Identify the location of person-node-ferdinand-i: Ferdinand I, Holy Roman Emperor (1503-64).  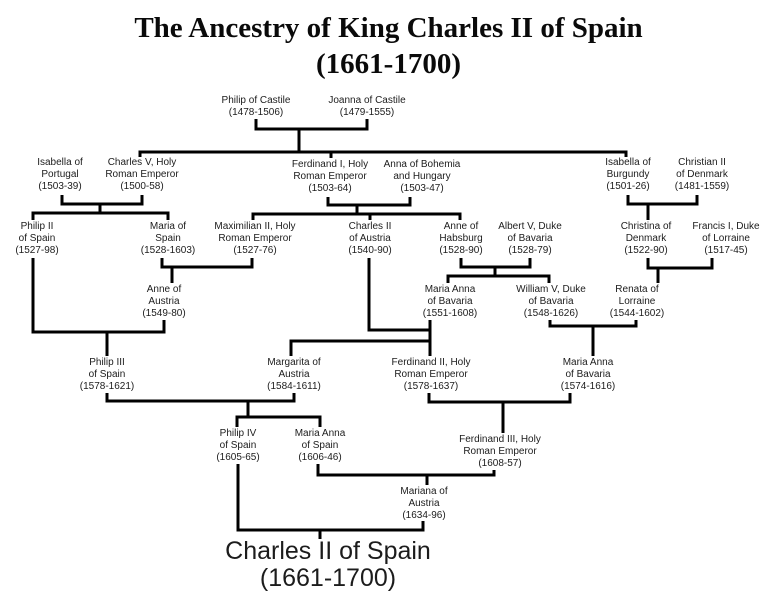
(330, 177).